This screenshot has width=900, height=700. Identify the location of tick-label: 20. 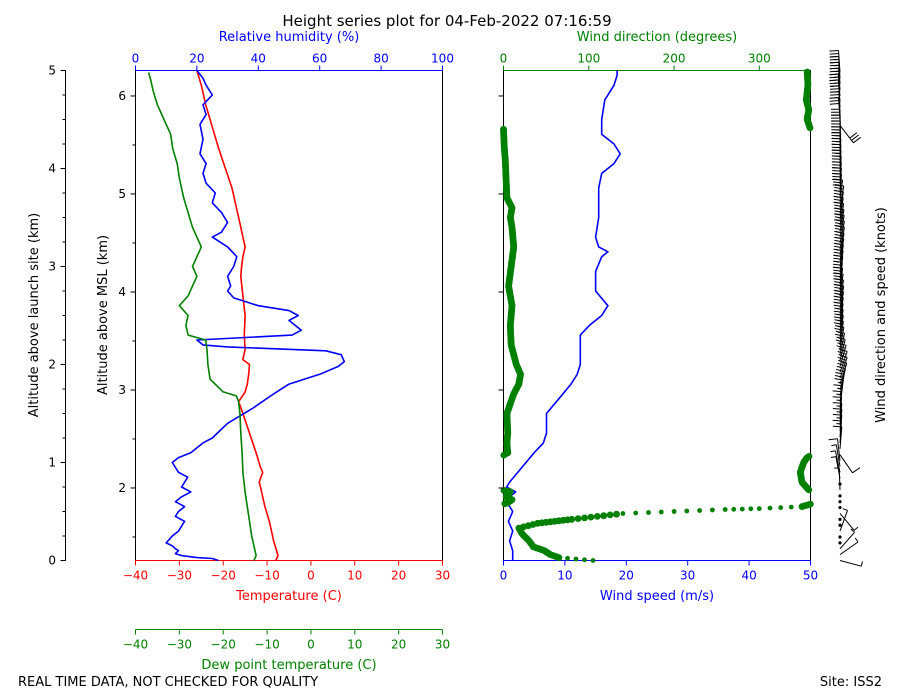
(196, 59).